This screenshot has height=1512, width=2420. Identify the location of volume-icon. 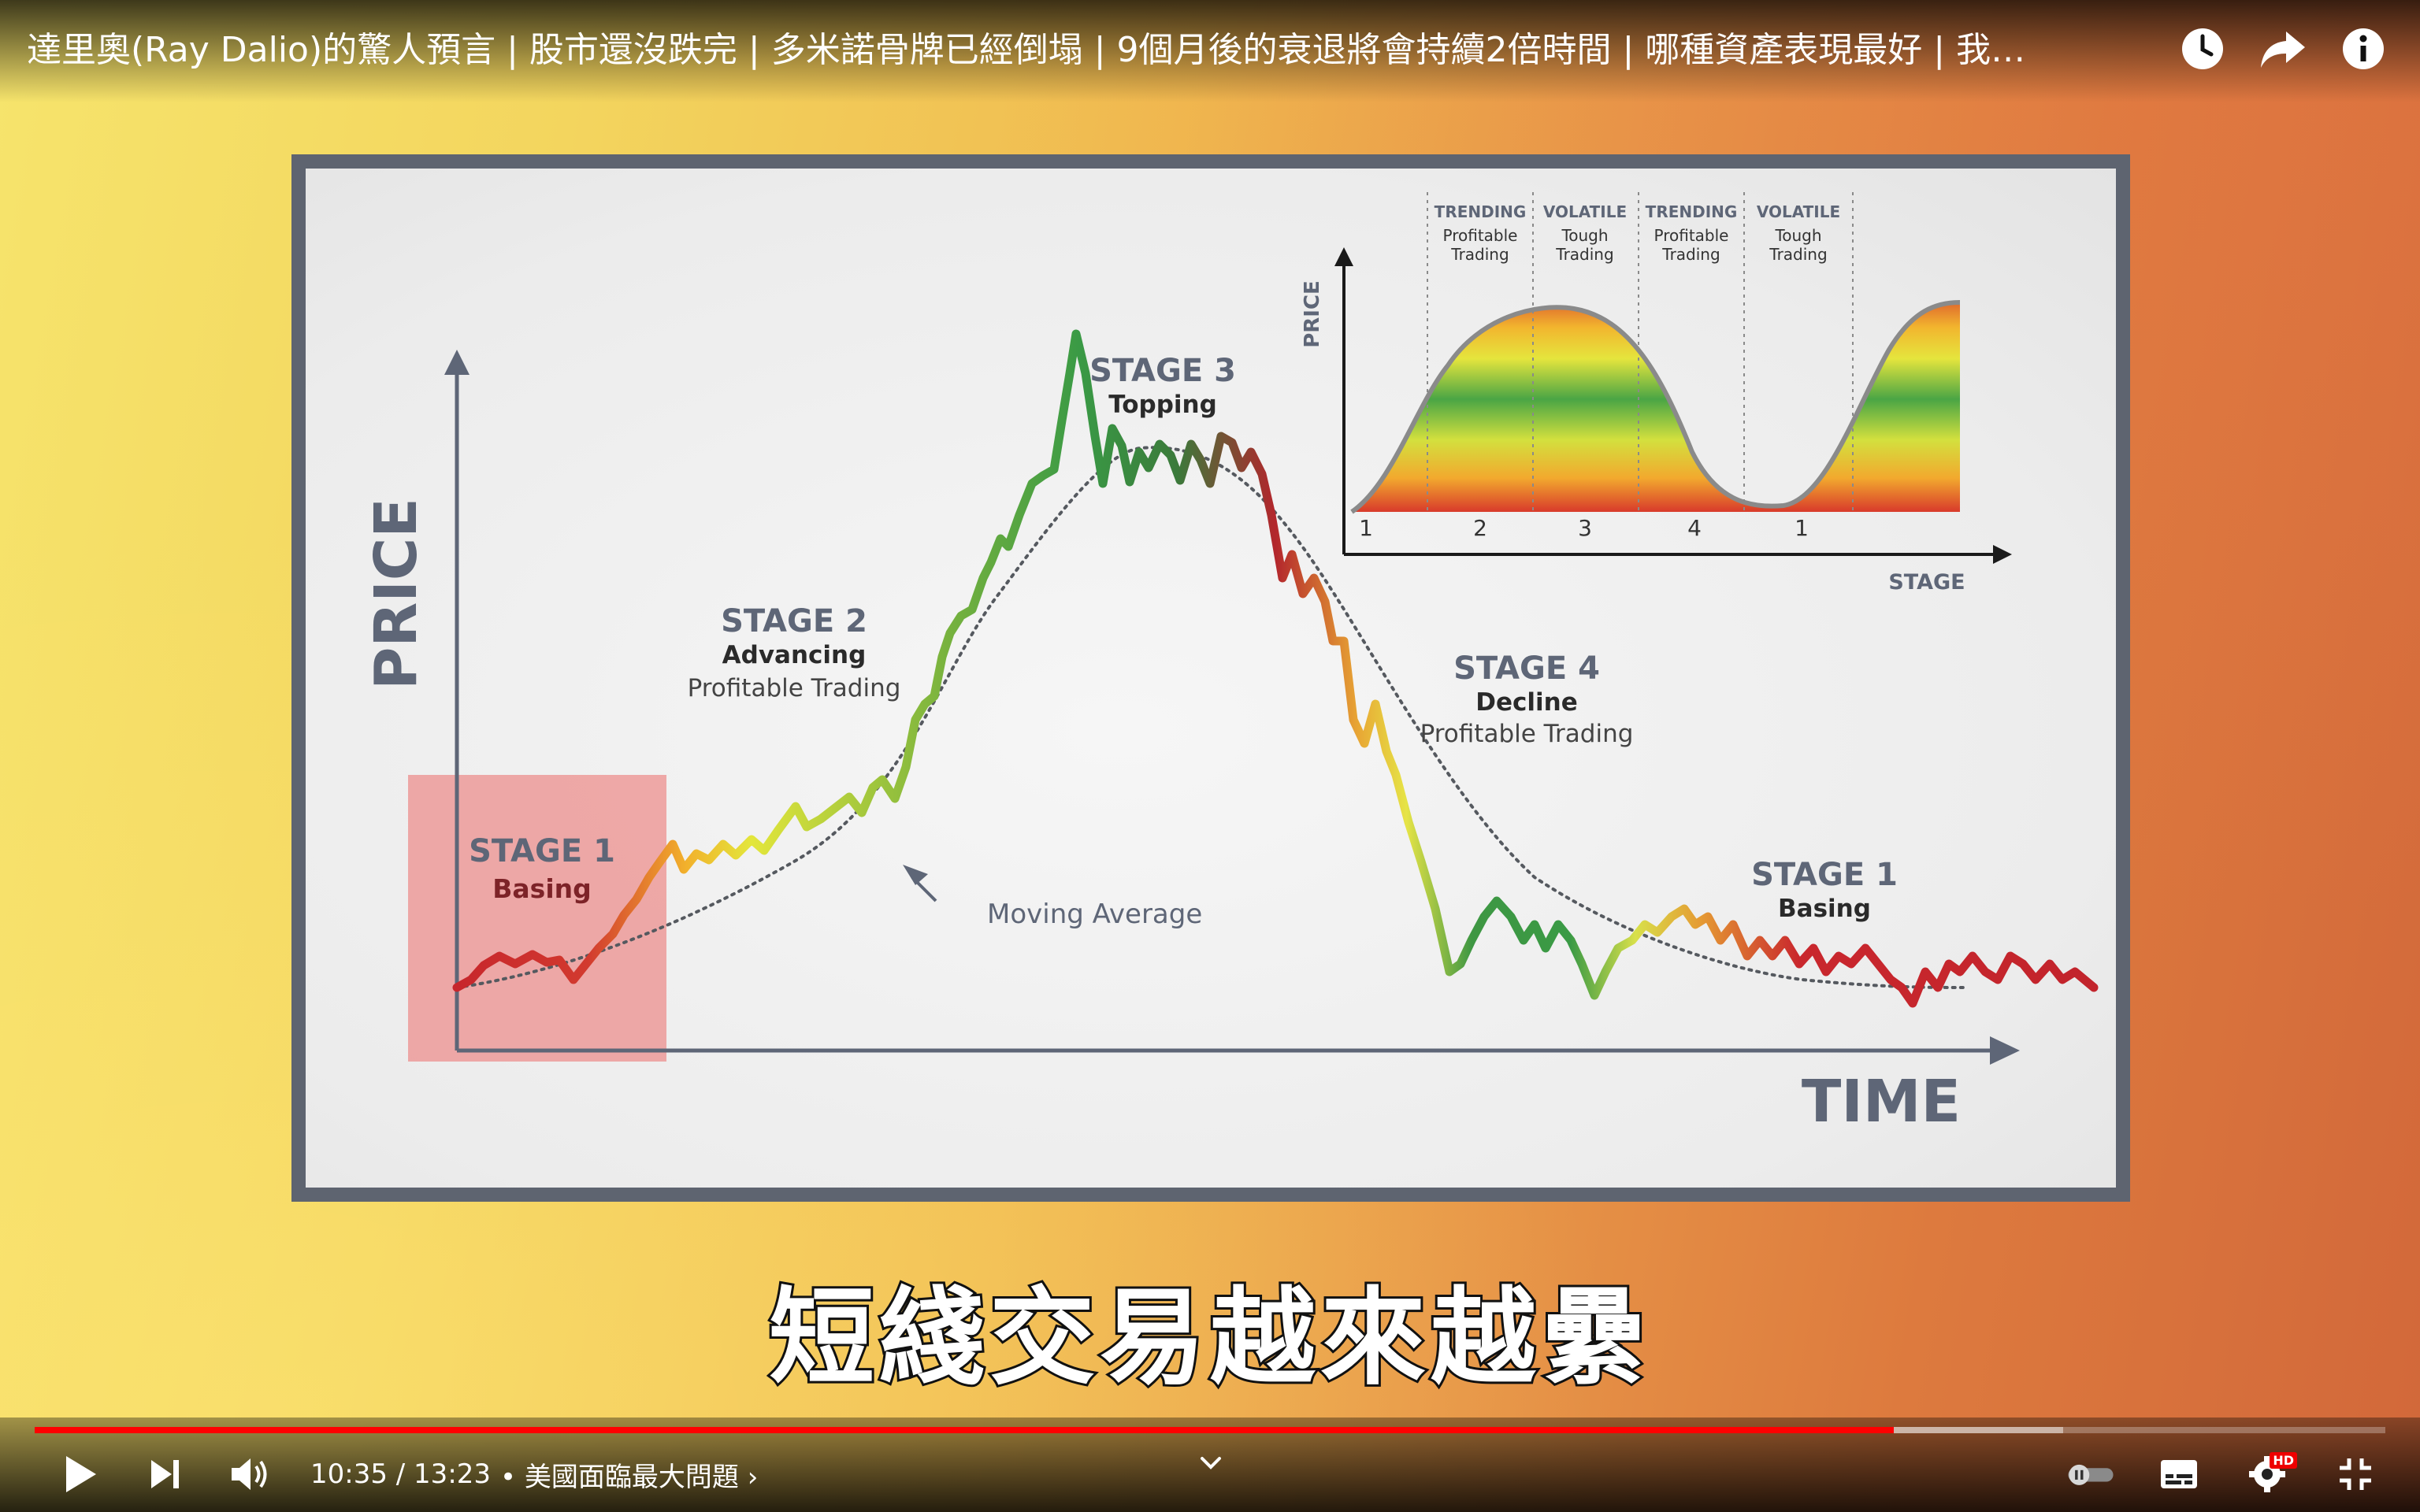
(250, 1474).